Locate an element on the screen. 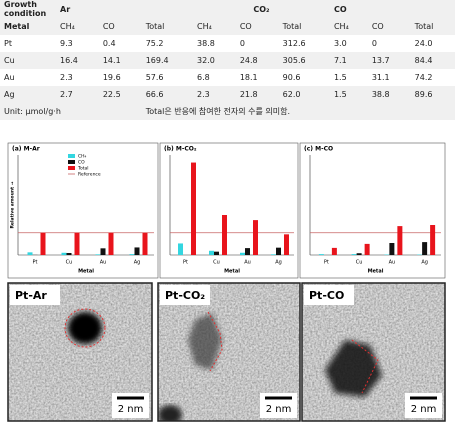  panel-title: (a) M-Ar is located at coordinates (26, 149).